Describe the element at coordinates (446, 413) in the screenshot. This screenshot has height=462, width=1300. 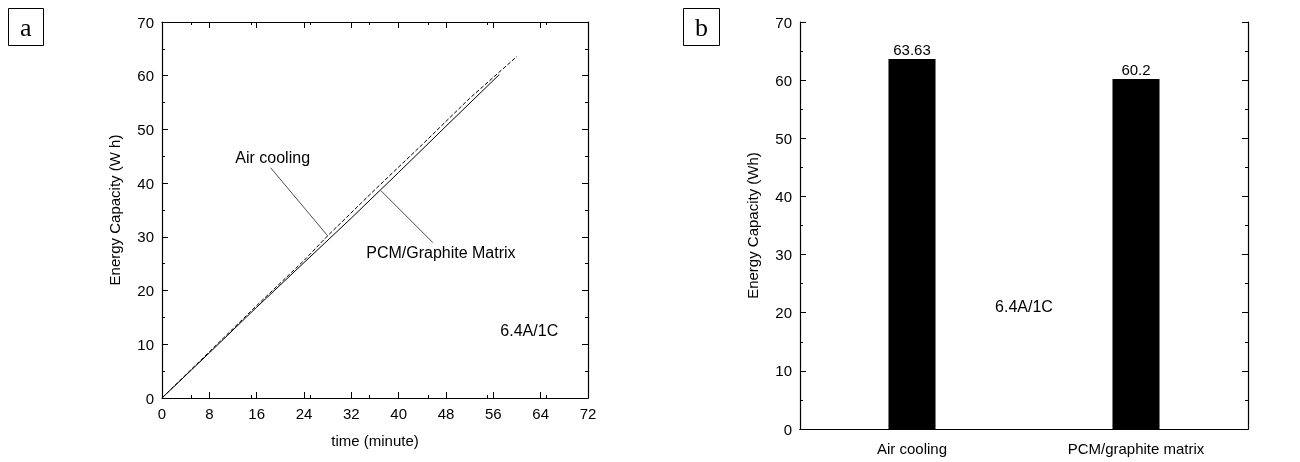
I see `x-tick-label: 48` at that location.